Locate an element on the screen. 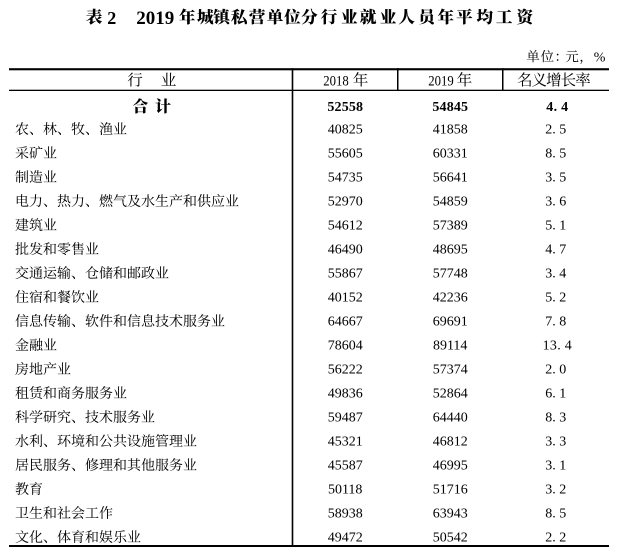 Image resolution: width=617 pixels, height=560 pixels. svg-text: 6. 1 is located at coordinates (555, 394).